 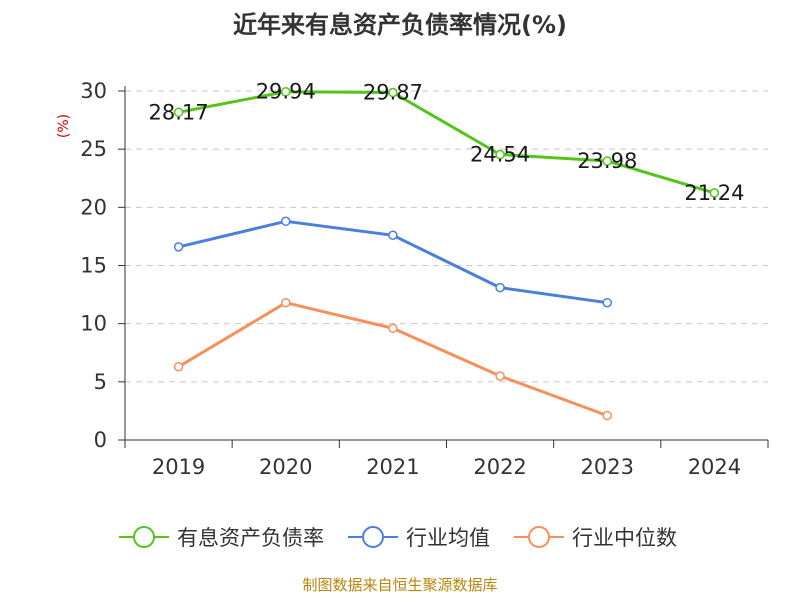 I want to click on legend: 有息资产负债率 行业均值 行业中位数, so click(x=398, y=538).